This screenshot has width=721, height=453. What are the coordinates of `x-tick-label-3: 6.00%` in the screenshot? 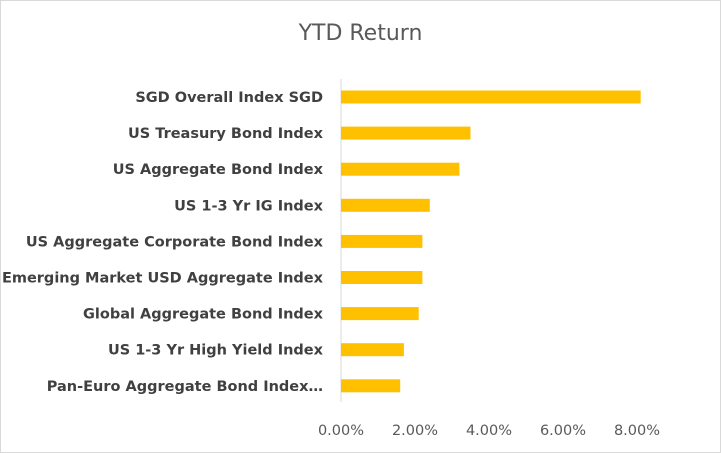 It's located at (563, 431).